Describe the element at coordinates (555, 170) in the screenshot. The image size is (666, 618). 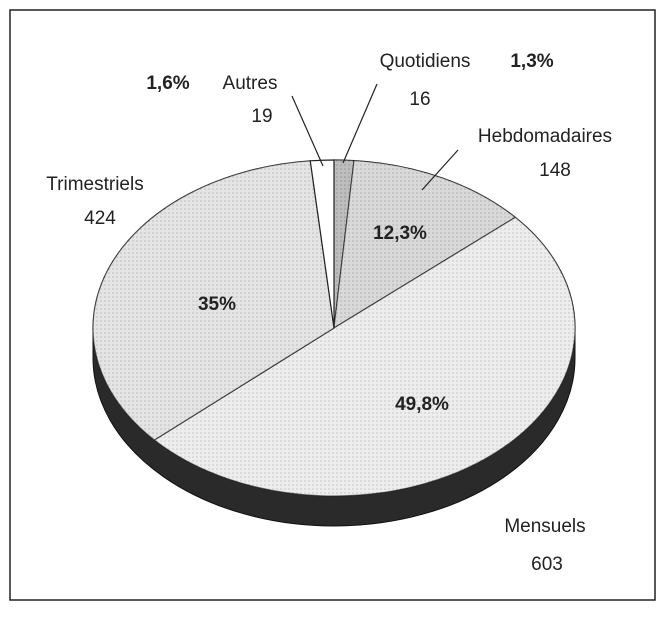
I see `value-label: 148` at that location.